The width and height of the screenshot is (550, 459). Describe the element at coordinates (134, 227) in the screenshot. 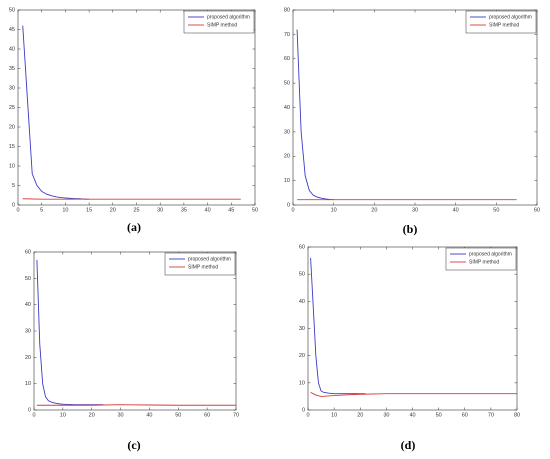

I see `panel-label: (a)` at that location.